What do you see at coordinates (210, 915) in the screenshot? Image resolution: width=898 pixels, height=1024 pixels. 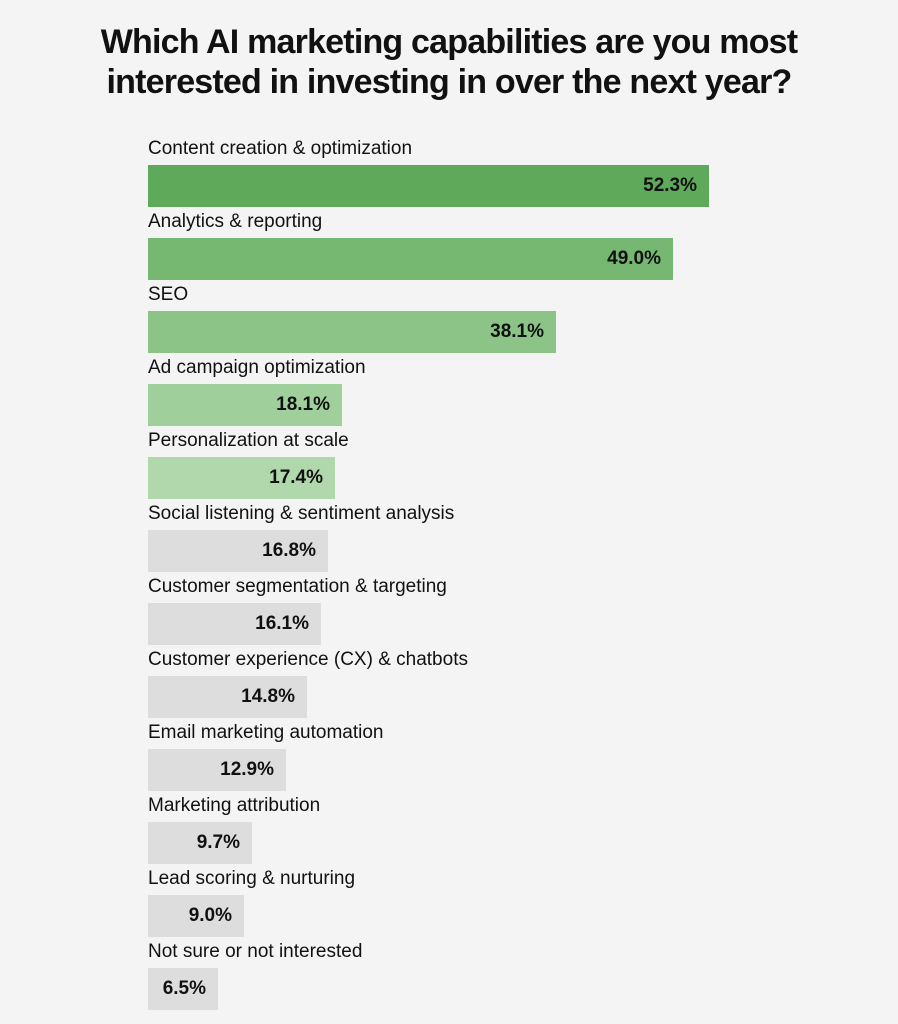 I see `bar-value-label: 9.0%` at bounding box center [210, 915].